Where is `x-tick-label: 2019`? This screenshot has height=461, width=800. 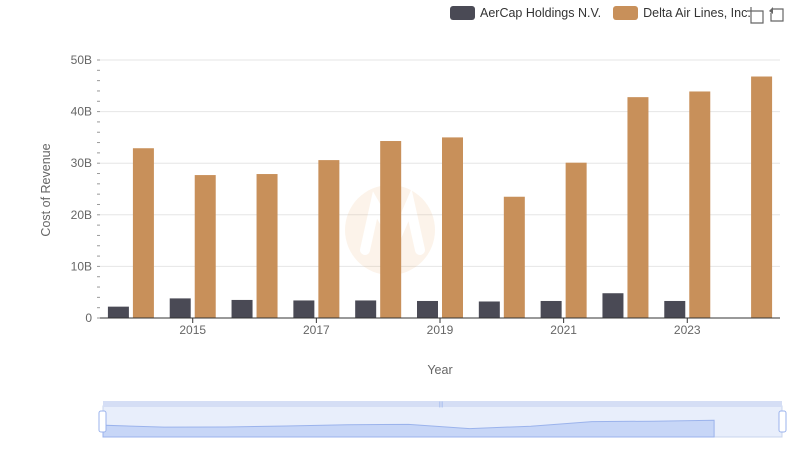 x-tick-label: 2019 is located at coordinates (440, 330).